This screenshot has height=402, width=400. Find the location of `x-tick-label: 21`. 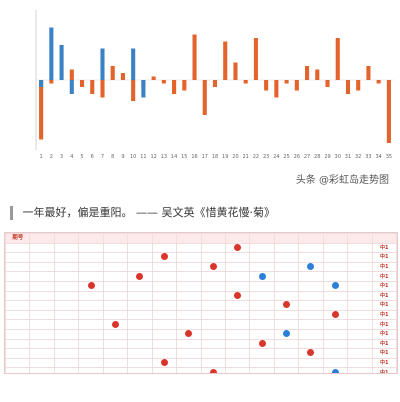

x-tick-label: 21 is located at coordinates (245, 157).